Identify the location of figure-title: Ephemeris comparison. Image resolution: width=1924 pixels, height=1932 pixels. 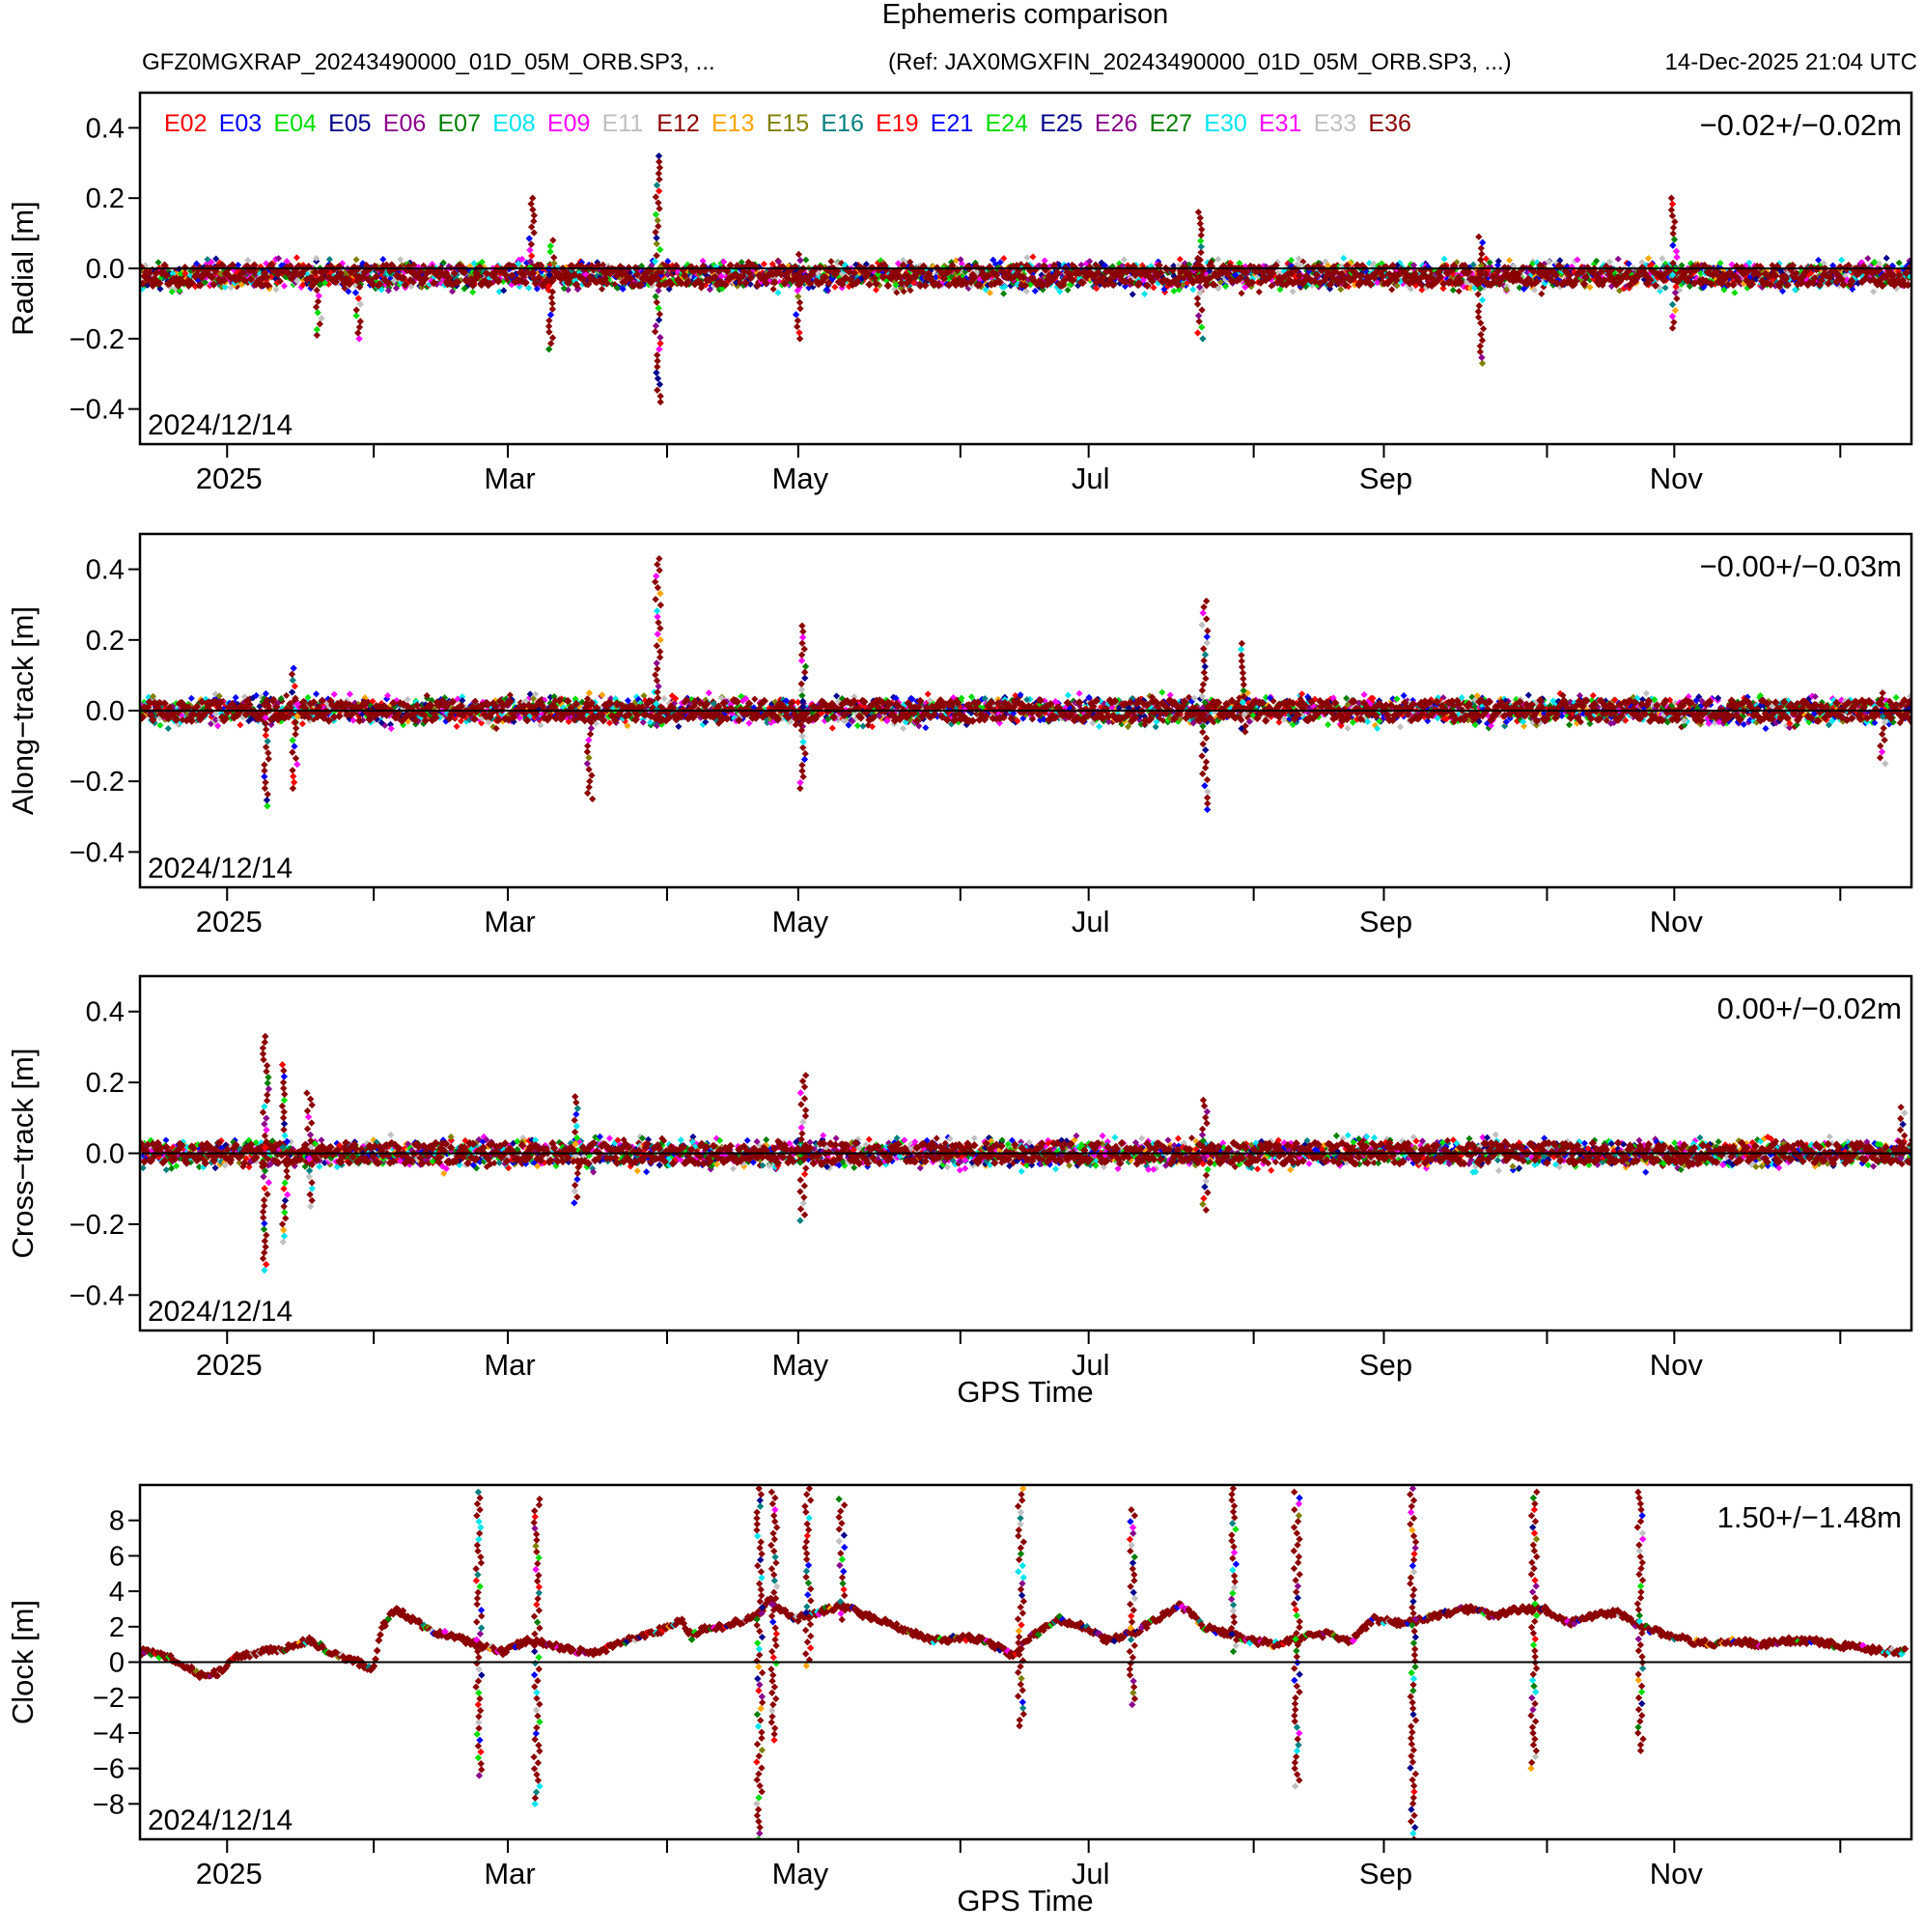
(1025, 15).